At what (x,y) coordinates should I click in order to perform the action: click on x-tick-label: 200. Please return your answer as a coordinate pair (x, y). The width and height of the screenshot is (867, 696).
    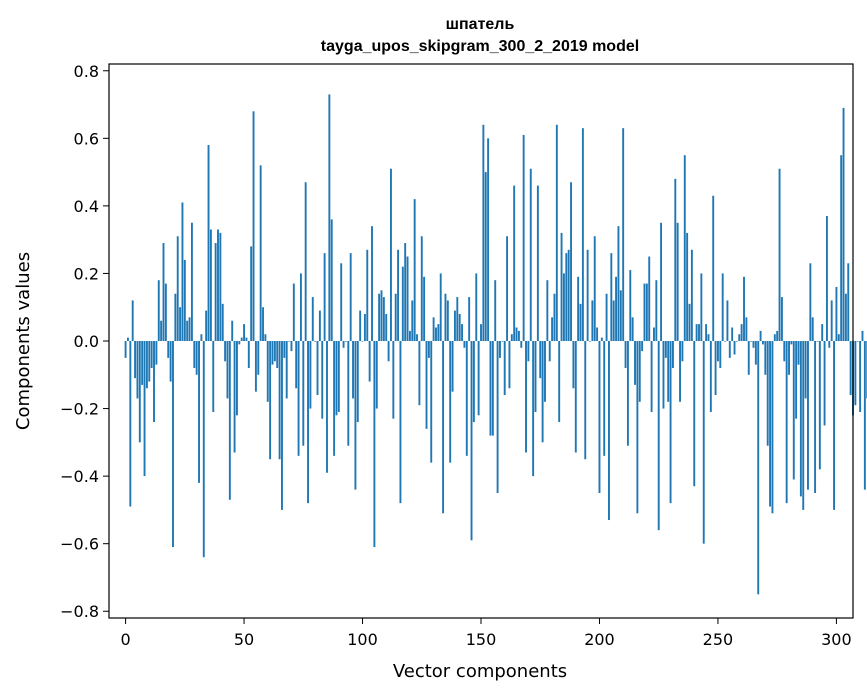
    Looking at the image, I should click on (599, 639).